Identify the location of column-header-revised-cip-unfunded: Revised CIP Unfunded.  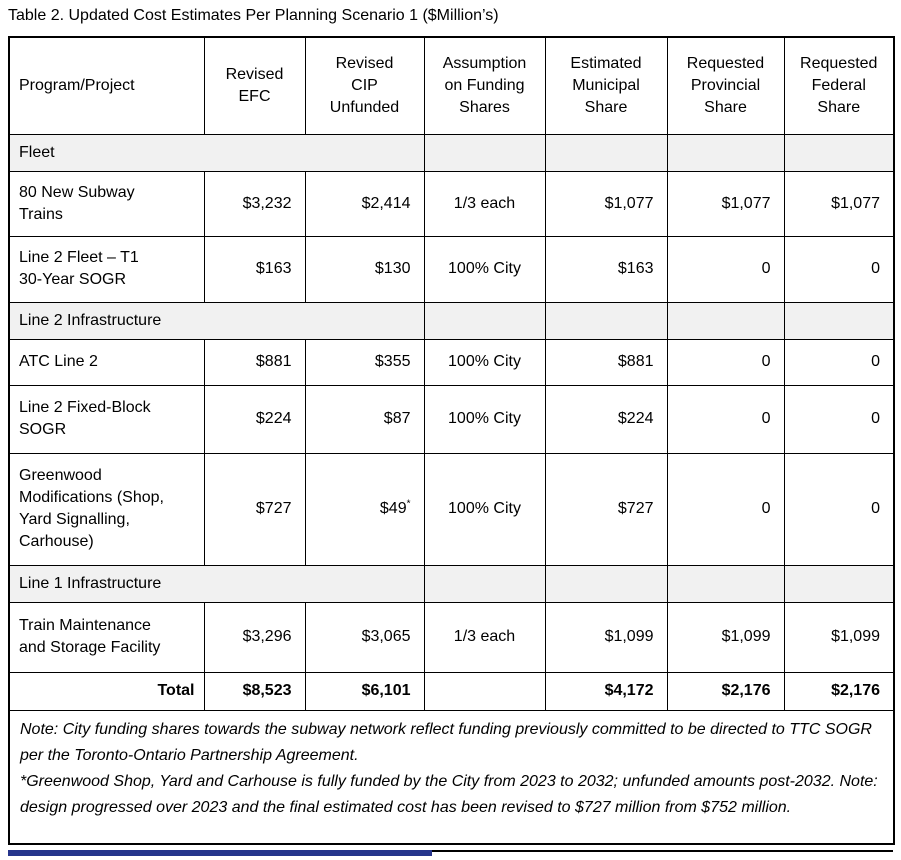
(364, 85).